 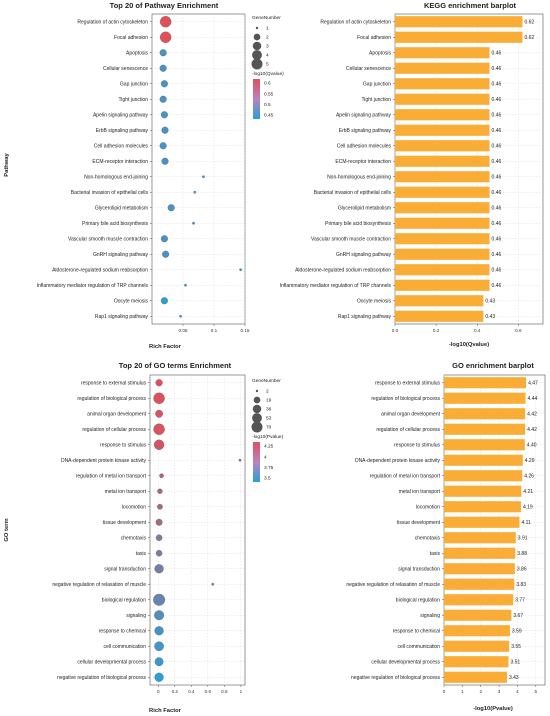 What do you see at coordinates (405, 476) in the screenshot?
I see `category-label: regulation of metal ion transport` at bounding box center [405, 476].